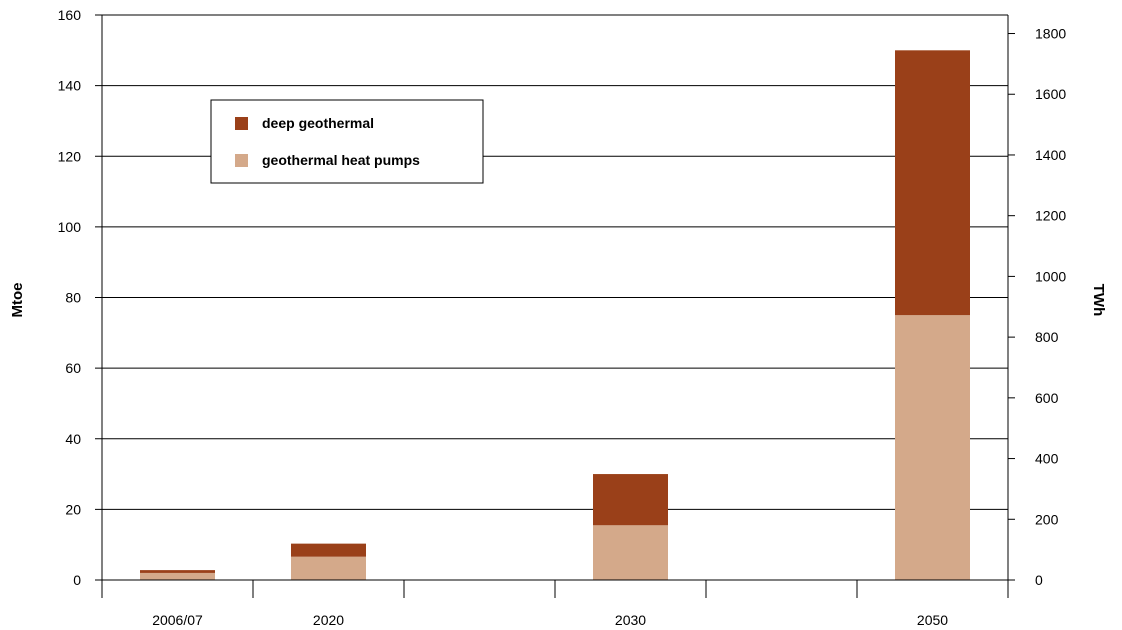 The height and width of the screenshot is (630, 1122). Describe the element at coordinates (932, 620) in the screenshot. I see `x-tick-label: 2050` at that location.